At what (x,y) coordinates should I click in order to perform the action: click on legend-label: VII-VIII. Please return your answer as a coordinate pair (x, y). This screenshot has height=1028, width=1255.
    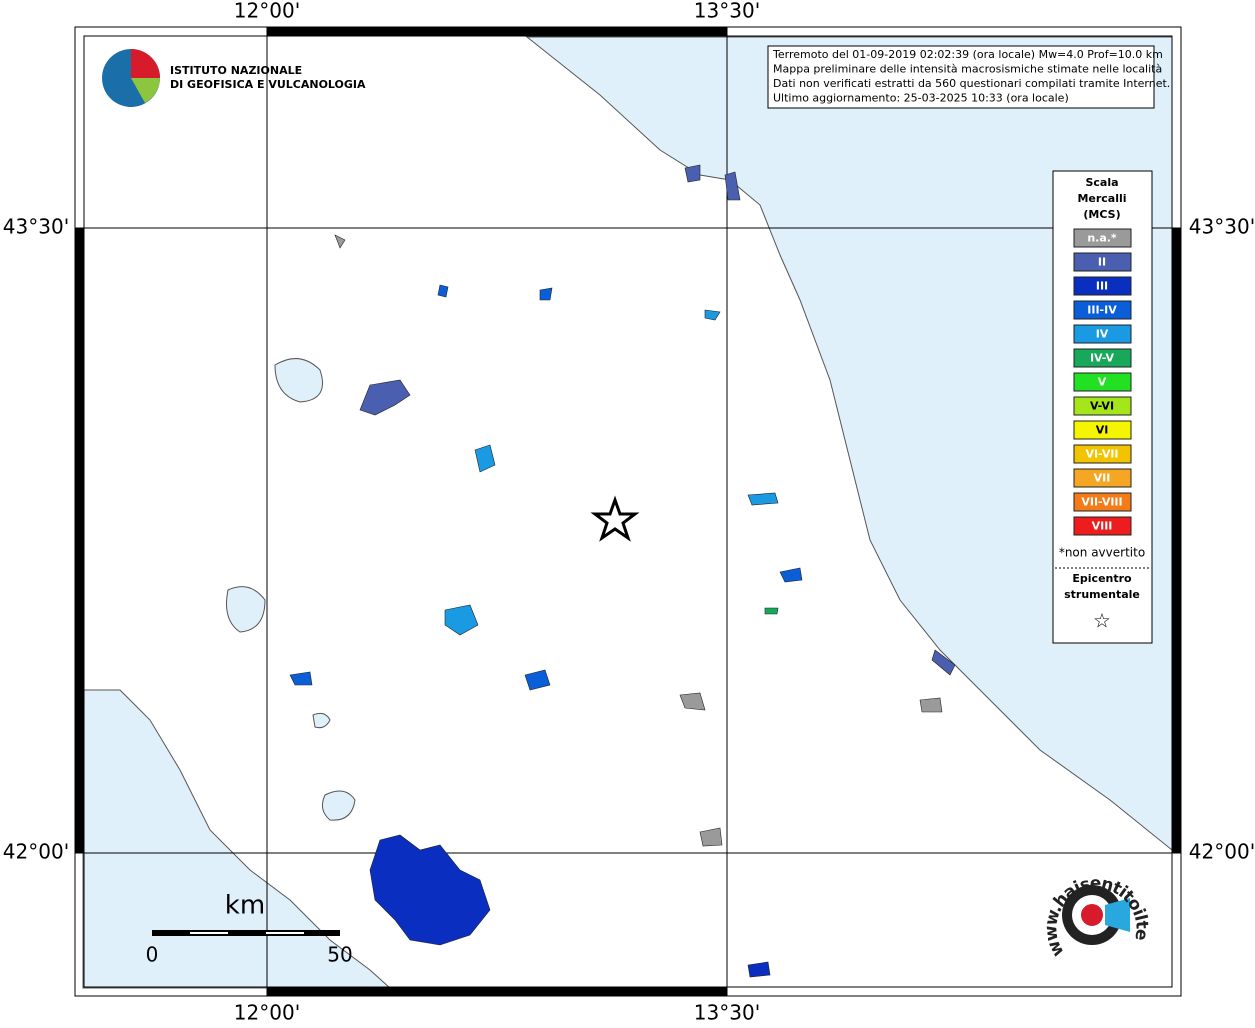
    Looking at the image, I should click on (1101, 502).